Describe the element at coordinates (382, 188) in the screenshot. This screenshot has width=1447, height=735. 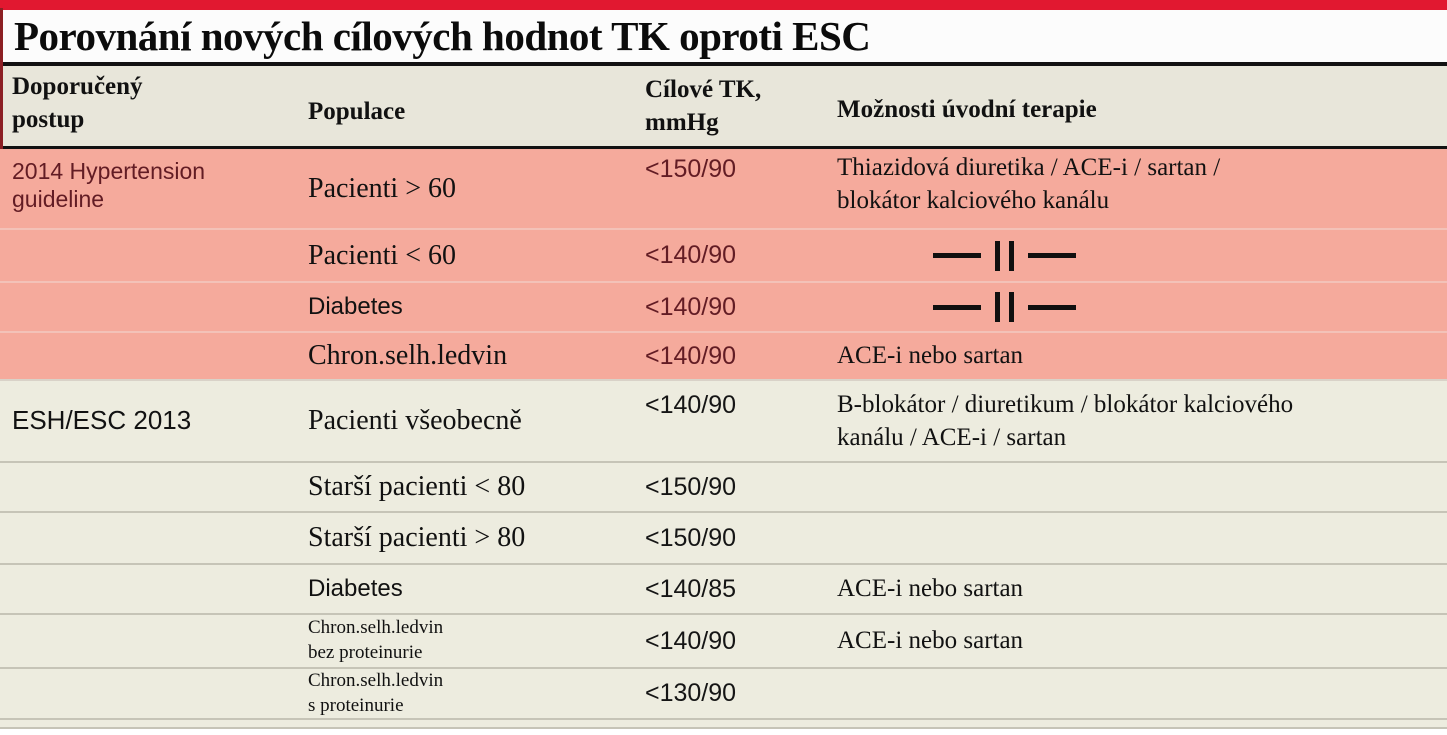
I see `population-cell: Pacienti > 60` at that location.